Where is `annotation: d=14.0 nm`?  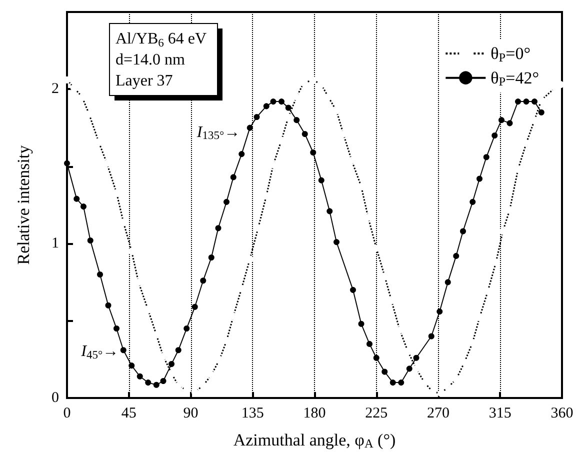
annotation: d=14.0 nm is located at coordinates (151, 60).